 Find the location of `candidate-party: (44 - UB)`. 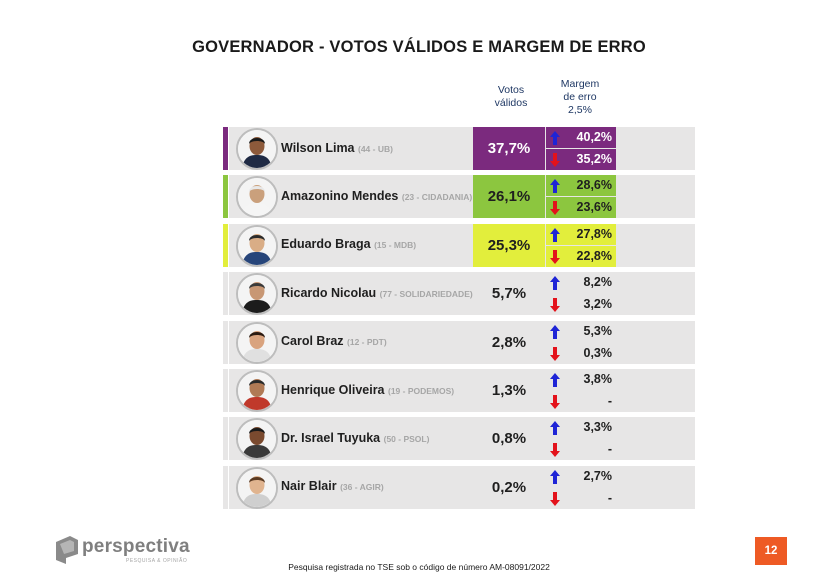

candidate-party: (44 - UB) is located at coordinates (375, 148).